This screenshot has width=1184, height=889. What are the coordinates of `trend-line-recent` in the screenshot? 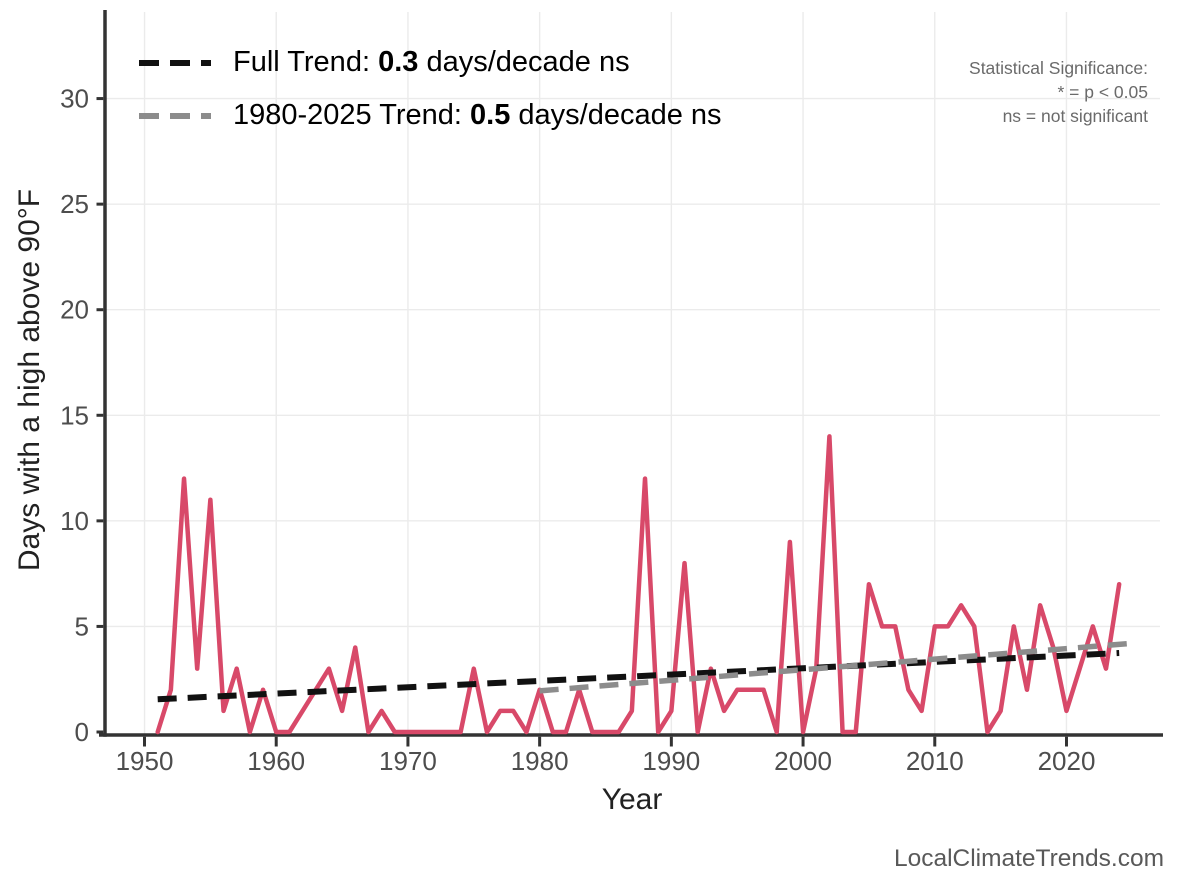 It's located at (833, 667).